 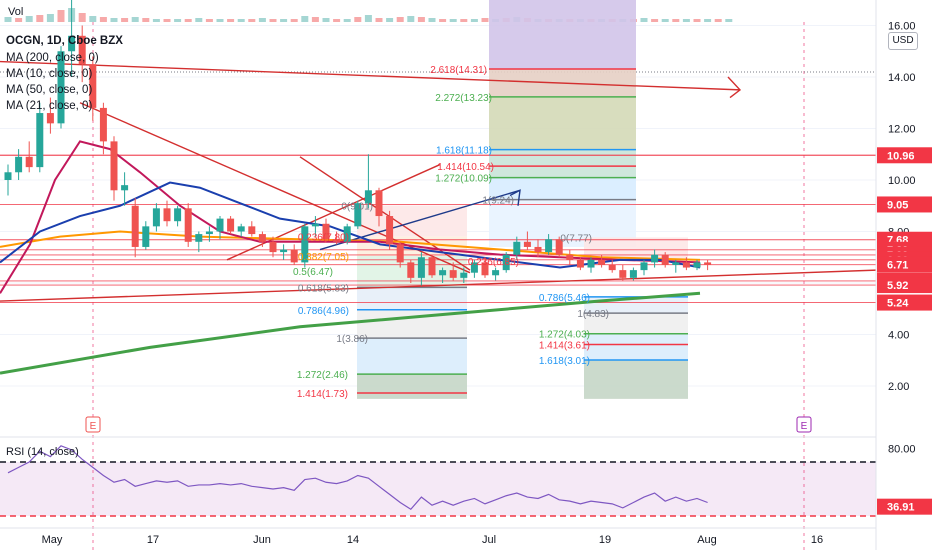 What do you see at coordinates (564, 346) in the screenshot?
I see `fib-label: 1.414(3.61)` at bounding box center [564, 346].